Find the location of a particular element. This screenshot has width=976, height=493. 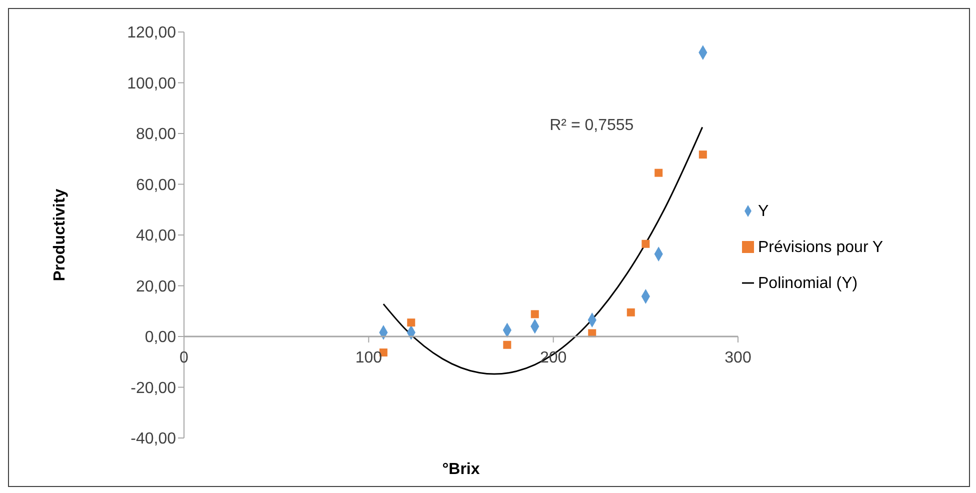

y-tick-label: 20,00 is located at coordinates (156, 287).